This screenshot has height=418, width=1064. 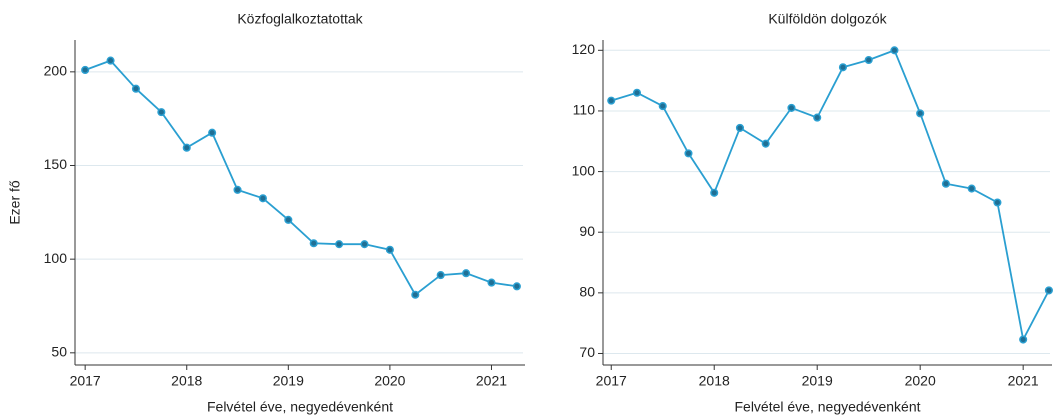 What do you see at coordinates (587, 352) in the screenshot?
I see `y-tick-label: 70` at bounding box center [587, 352].